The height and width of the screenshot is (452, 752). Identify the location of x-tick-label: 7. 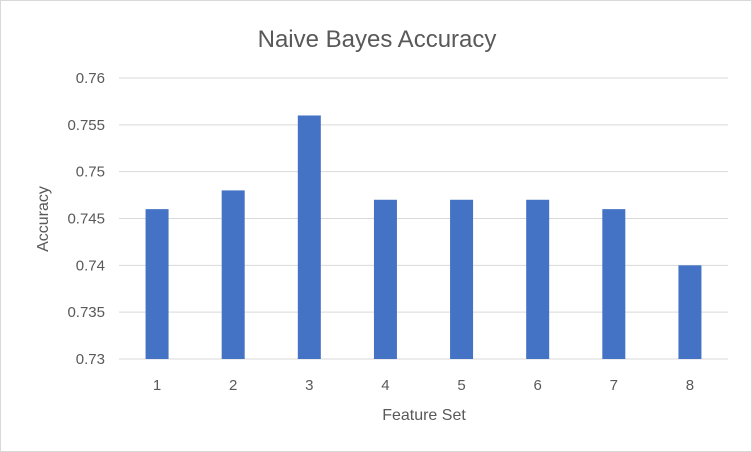
(614, 385).